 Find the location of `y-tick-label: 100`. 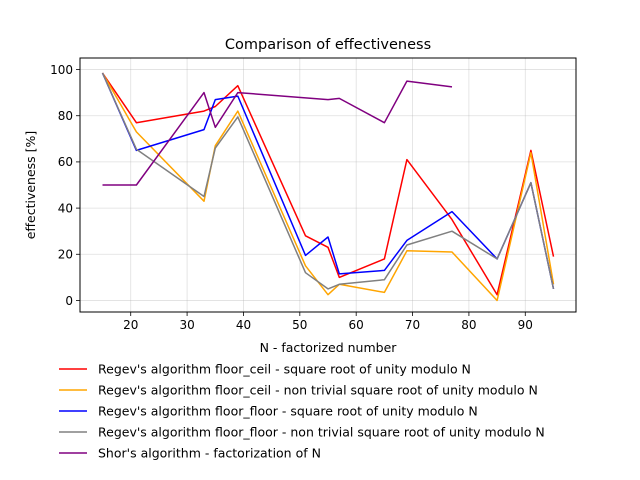

y-tick-label: 100 is located at coordinates (61, 70).